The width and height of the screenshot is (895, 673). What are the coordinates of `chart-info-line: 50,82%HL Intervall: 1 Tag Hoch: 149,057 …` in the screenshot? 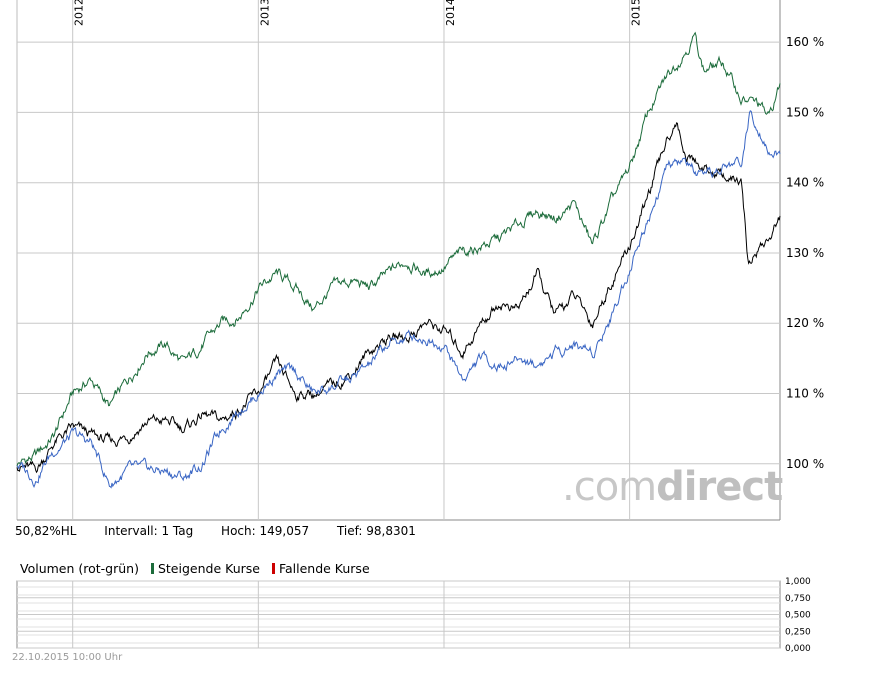 It's located at (227, 531).